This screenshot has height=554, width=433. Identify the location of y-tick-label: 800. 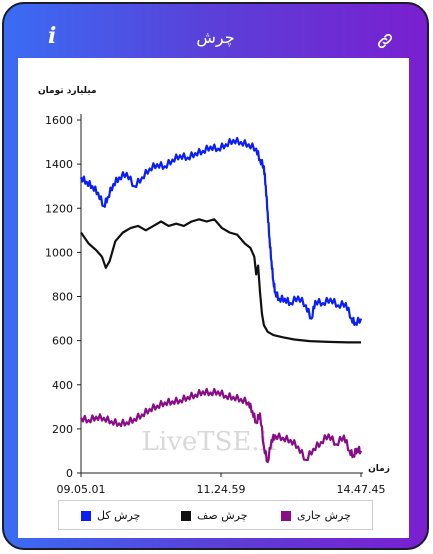
(62, 297).